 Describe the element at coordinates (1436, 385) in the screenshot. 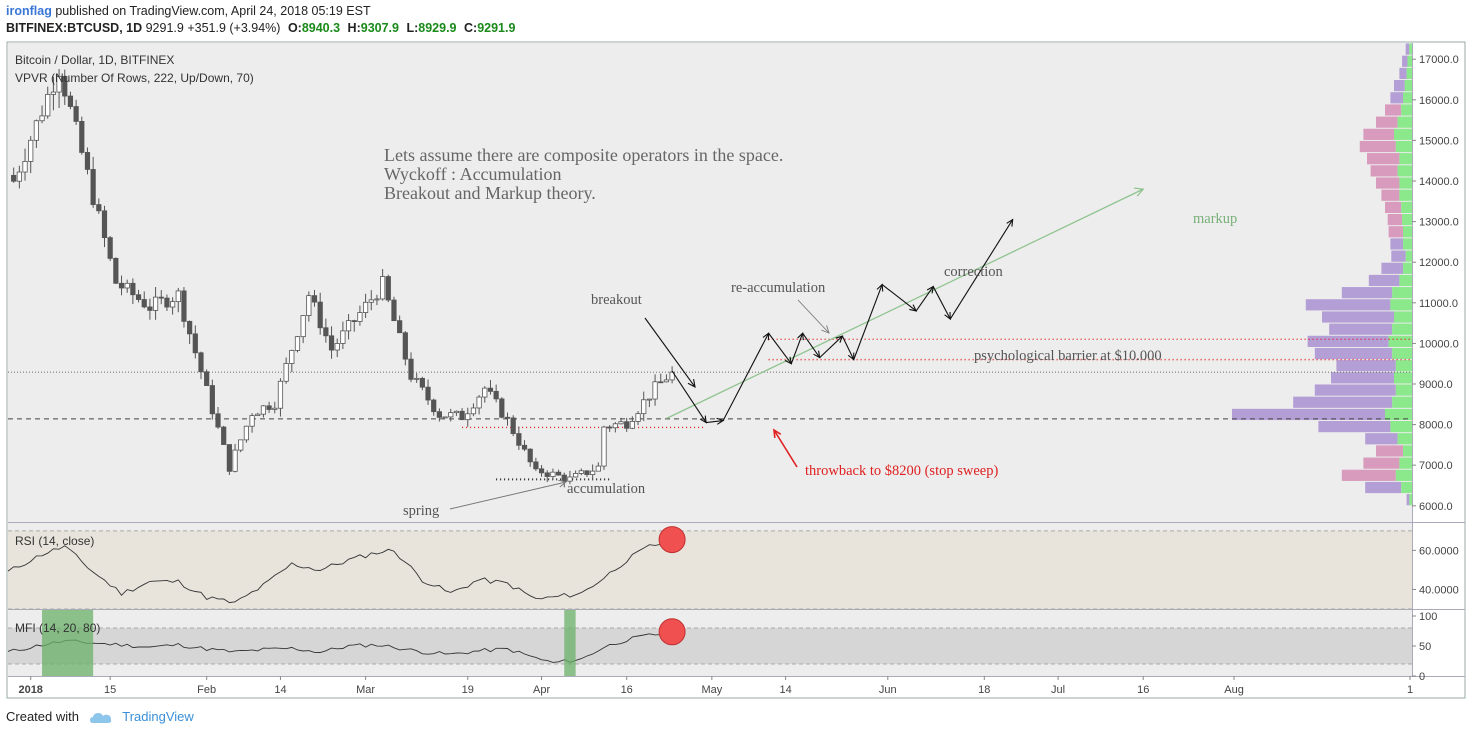

I see `price-tick-label: 9000.0` at that location.